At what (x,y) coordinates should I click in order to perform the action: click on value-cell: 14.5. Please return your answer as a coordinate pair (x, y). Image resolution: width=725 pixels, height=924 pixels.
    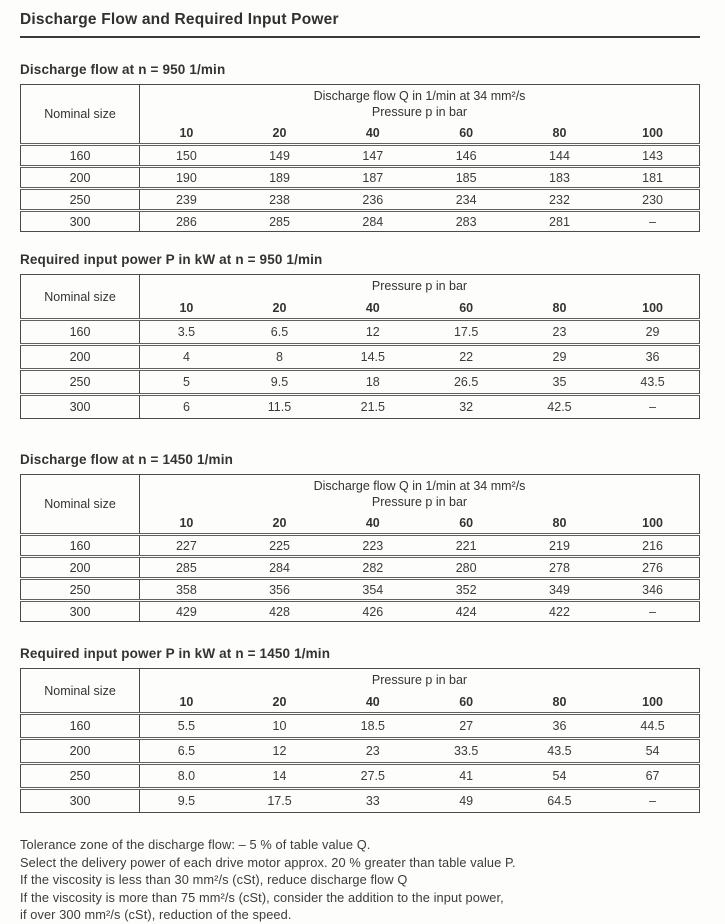
    Looking at the image, I should click on (373, 356).